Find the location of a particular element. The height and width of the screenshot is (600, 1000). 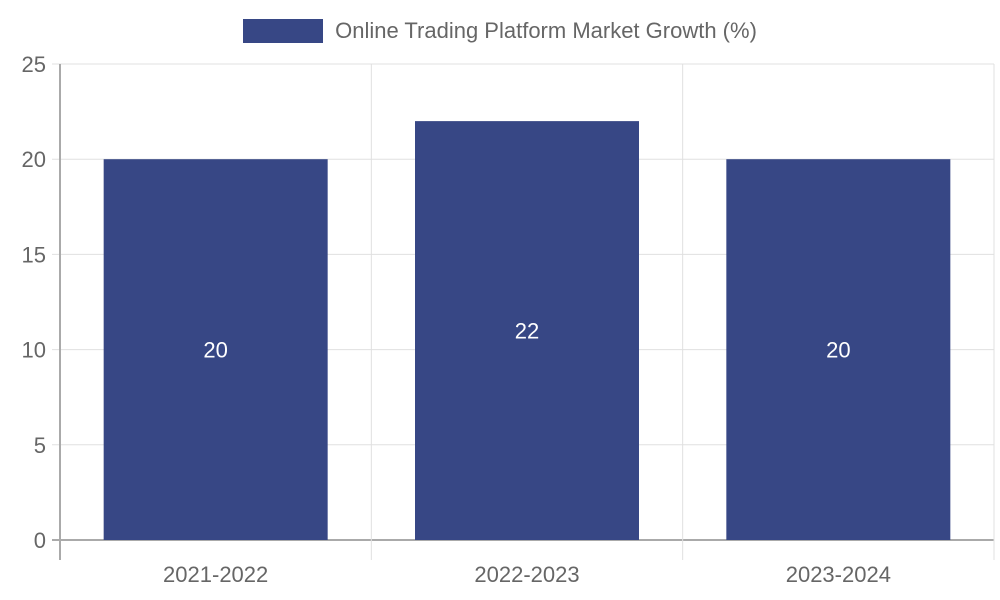

x-tick-label: 2023-2024 is located at coordinates (838, 574).